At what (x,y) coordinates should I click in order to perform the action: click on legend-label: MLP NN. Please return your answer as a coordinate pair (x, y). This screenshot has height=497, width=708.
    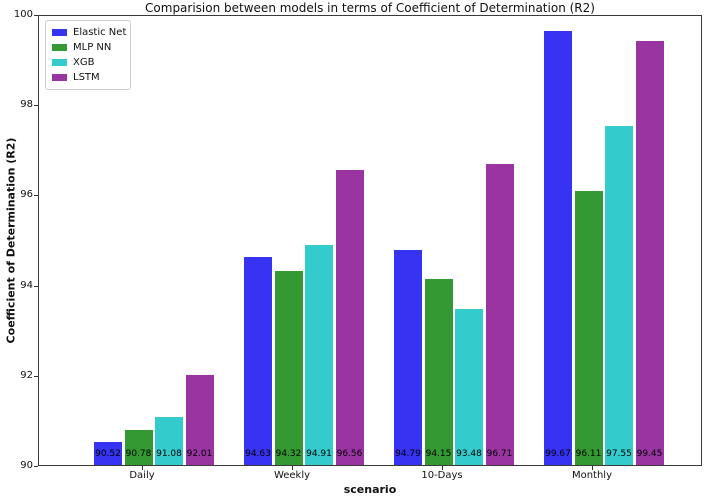
    Looking at the image, I should click on (92, 47).